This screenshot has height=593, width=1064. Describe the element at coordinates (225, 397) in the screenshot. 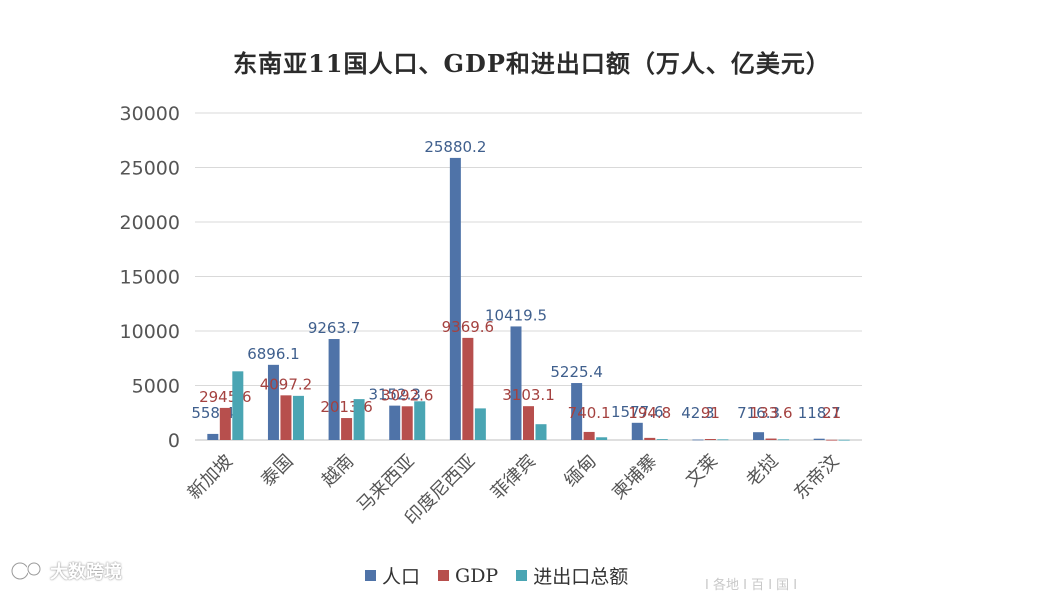

I see `data-label: 2945.6` at that location.